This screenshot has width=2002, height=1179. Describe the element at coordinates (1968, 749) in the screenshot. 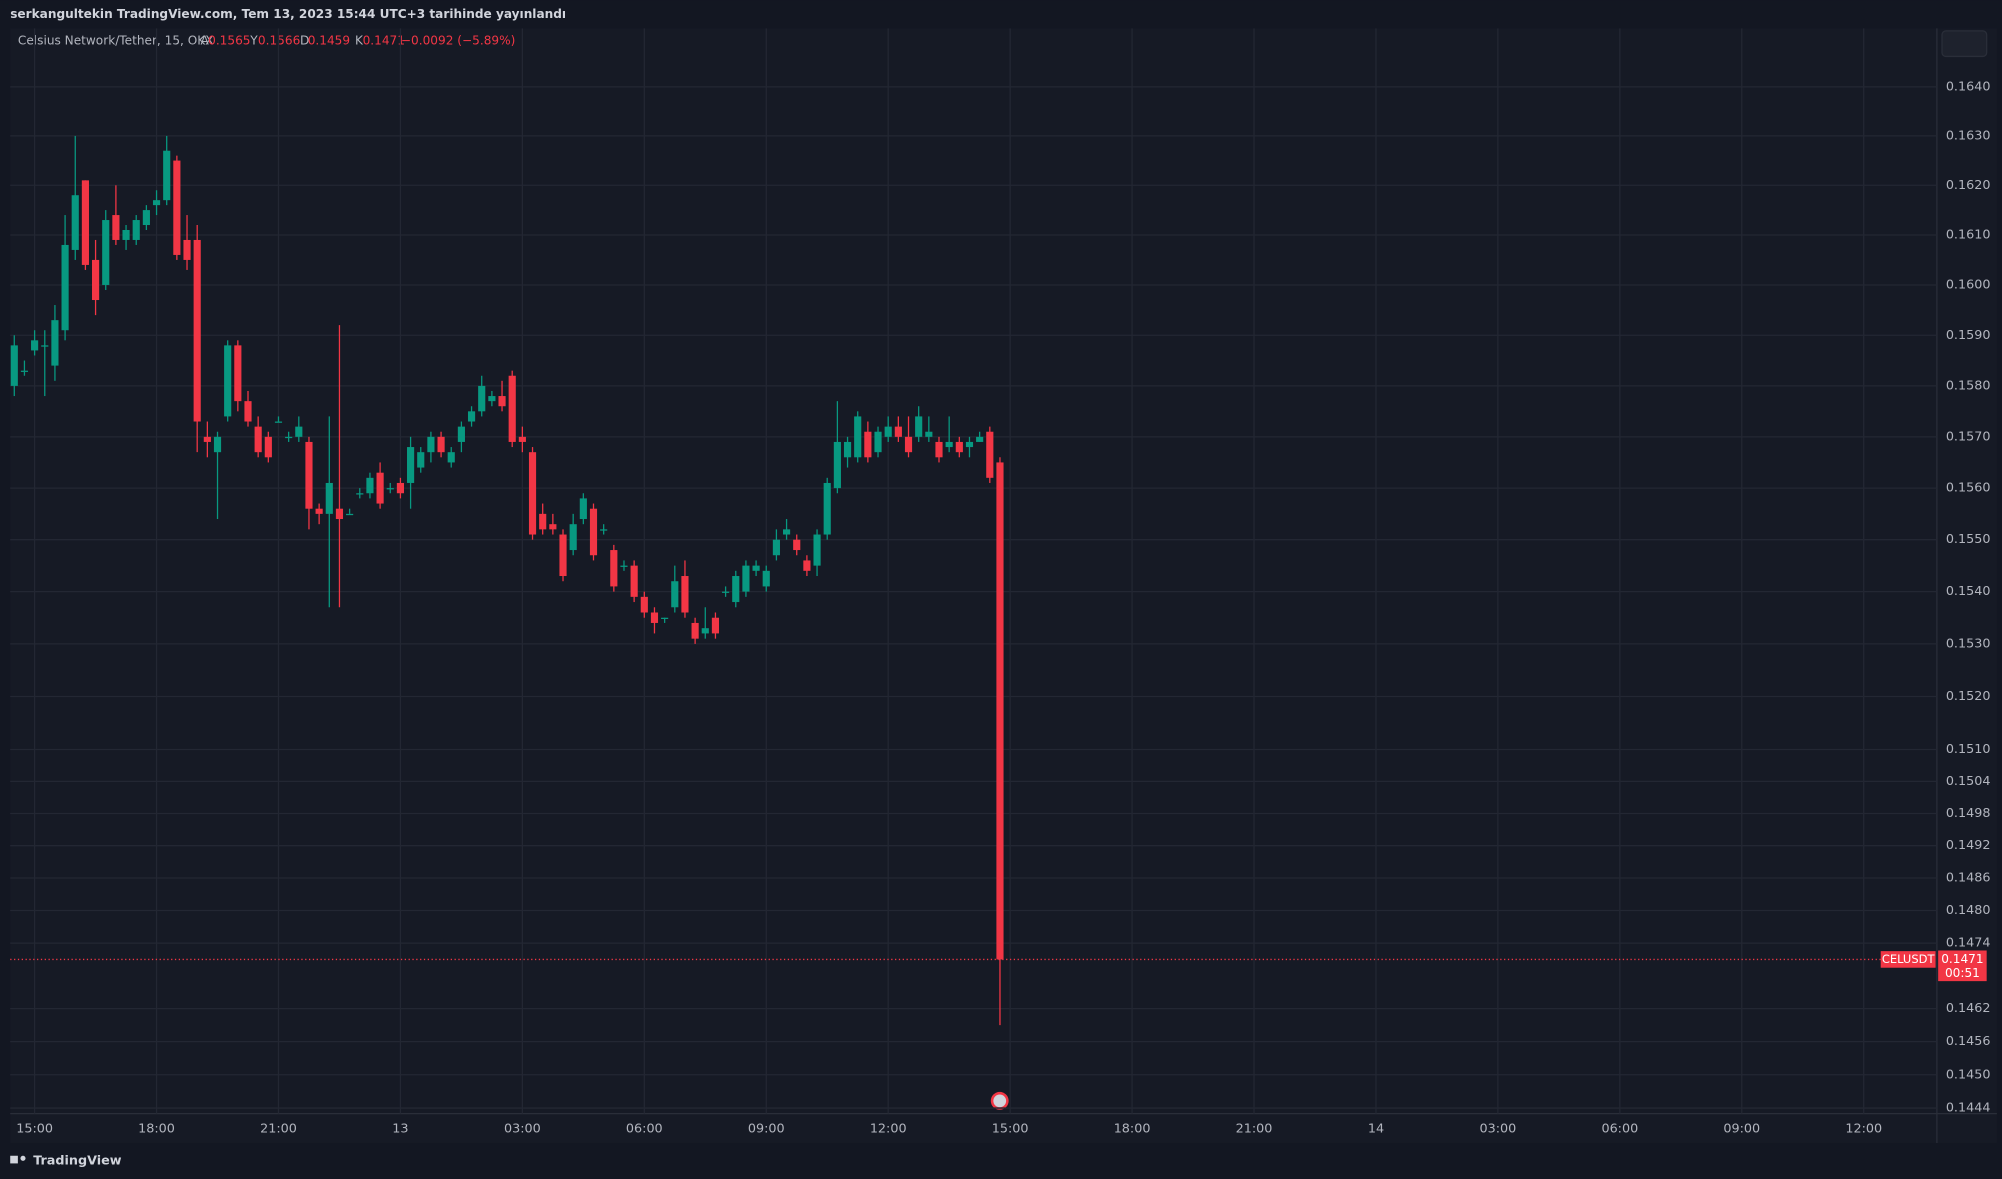

I see `y-tick-label: 0.1510` at that location.